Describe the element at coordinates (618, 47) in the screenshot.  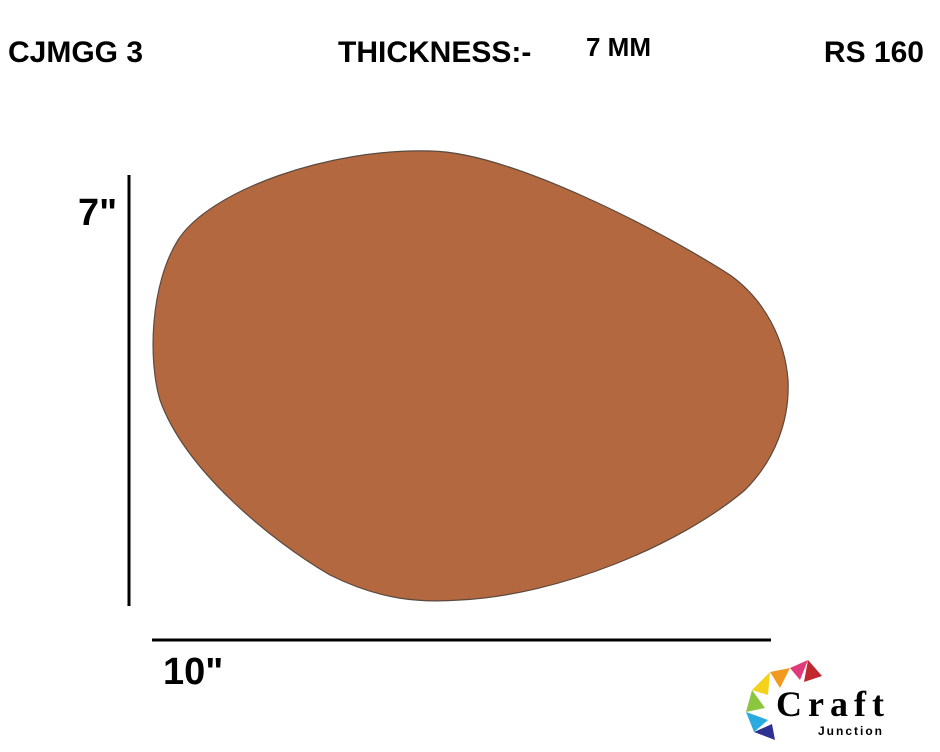
I see `thickness-value: 7 MM` at that location.